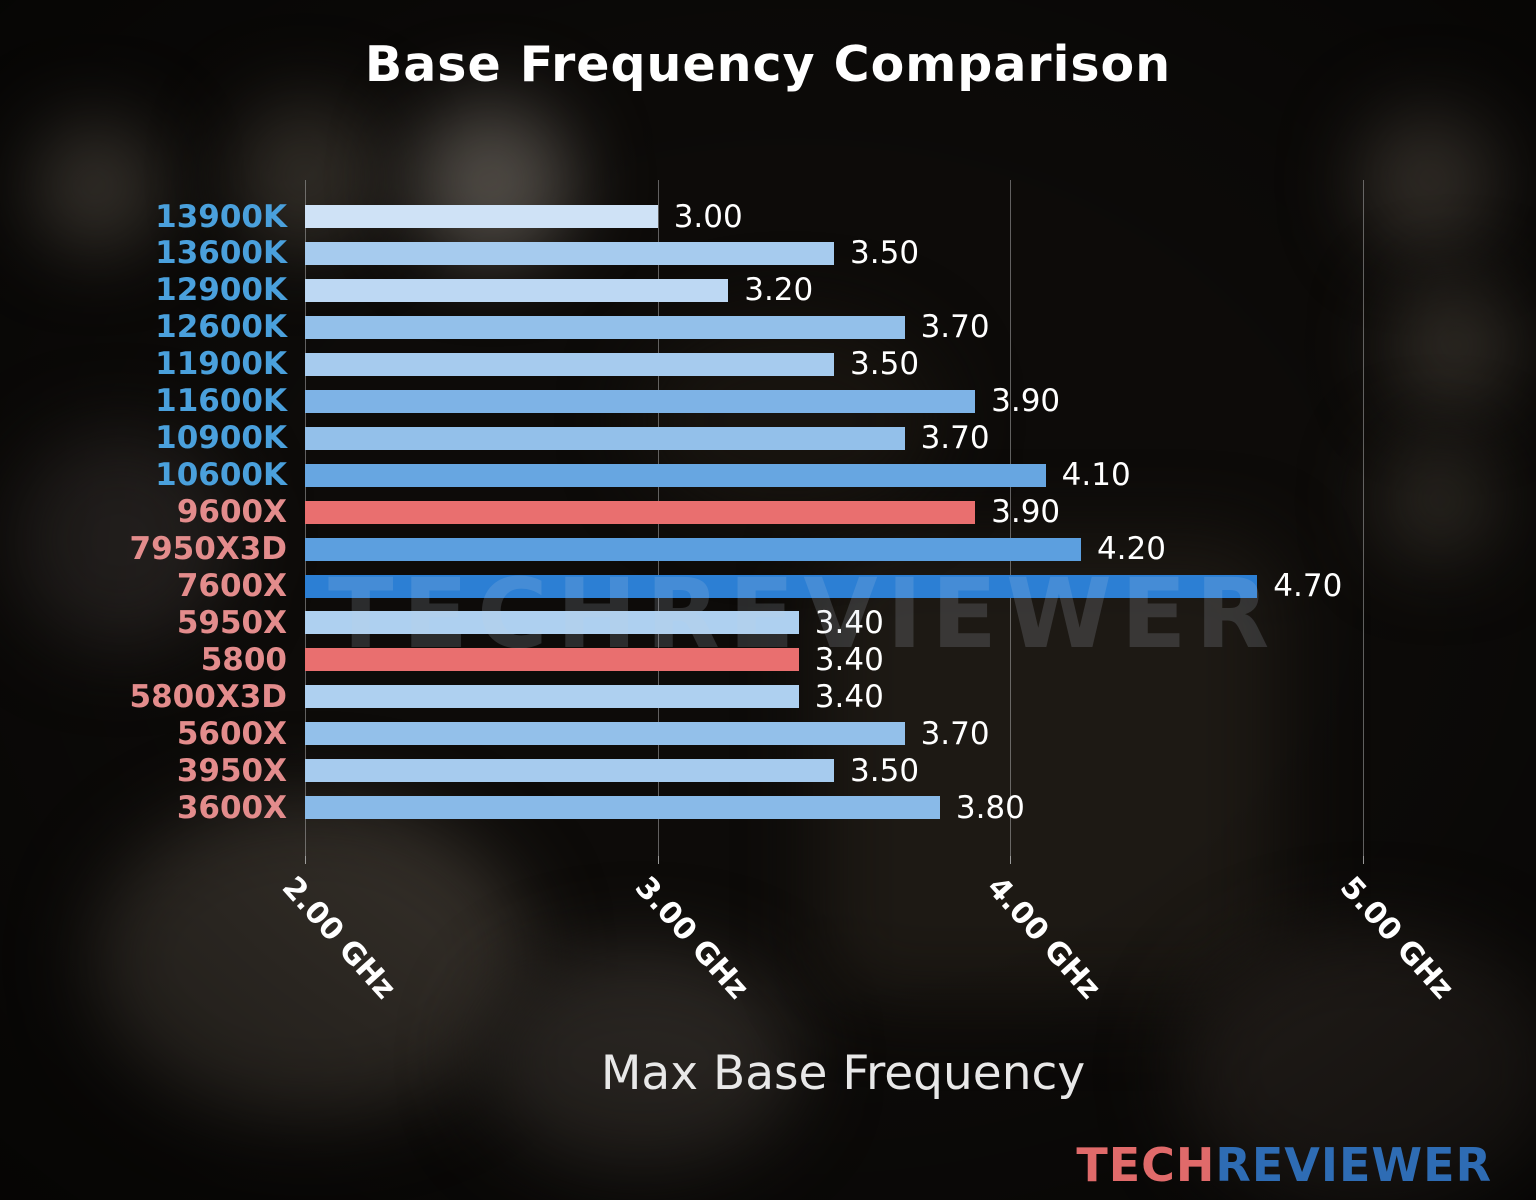 The width and height of the screenshot is (1536, 1200). Describe the element at coordinates (231, 733) in the screenshot. I see `category-label: 5600X` at that location.